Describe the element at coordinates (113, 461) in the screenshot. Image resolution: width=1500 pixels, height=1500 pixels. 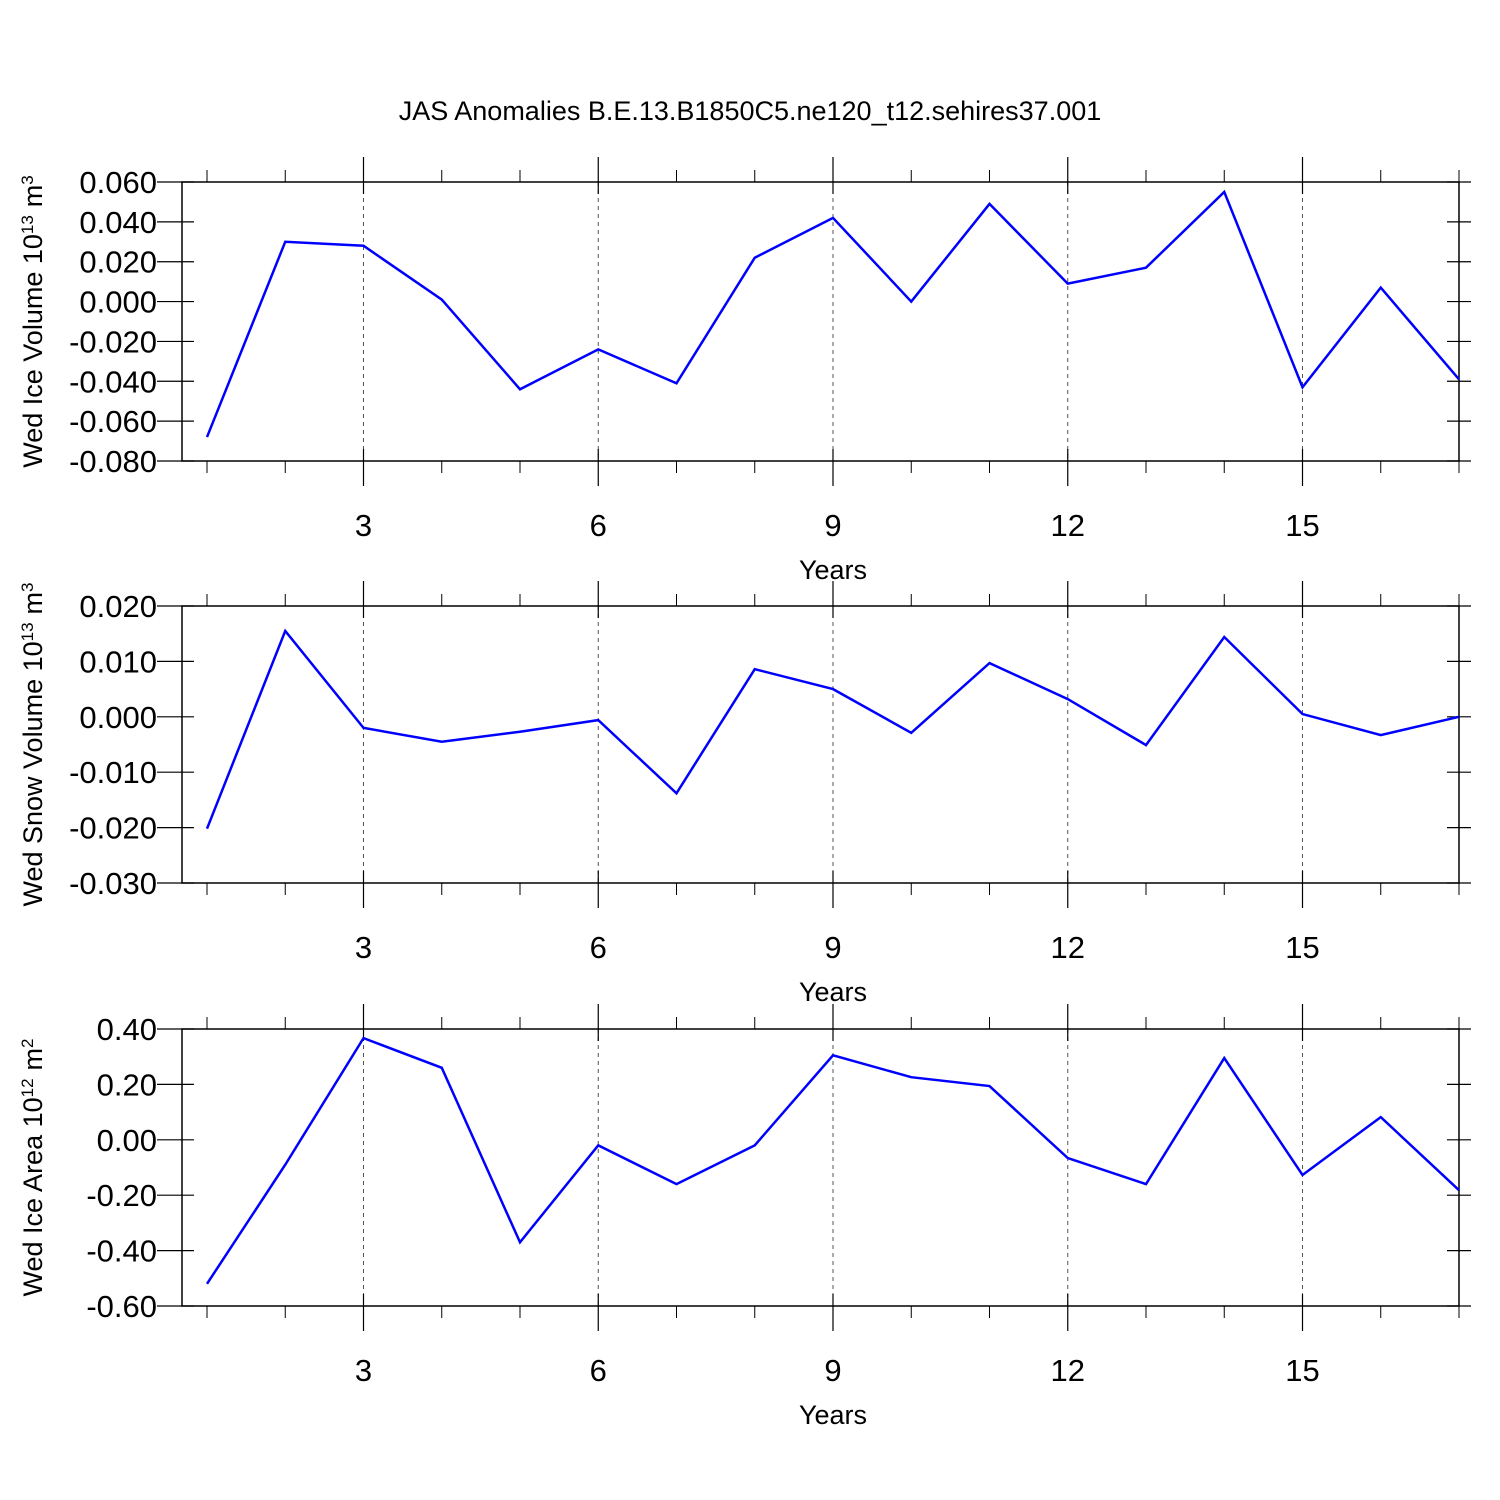
I see `y-tick-label: -0.080` at that location.